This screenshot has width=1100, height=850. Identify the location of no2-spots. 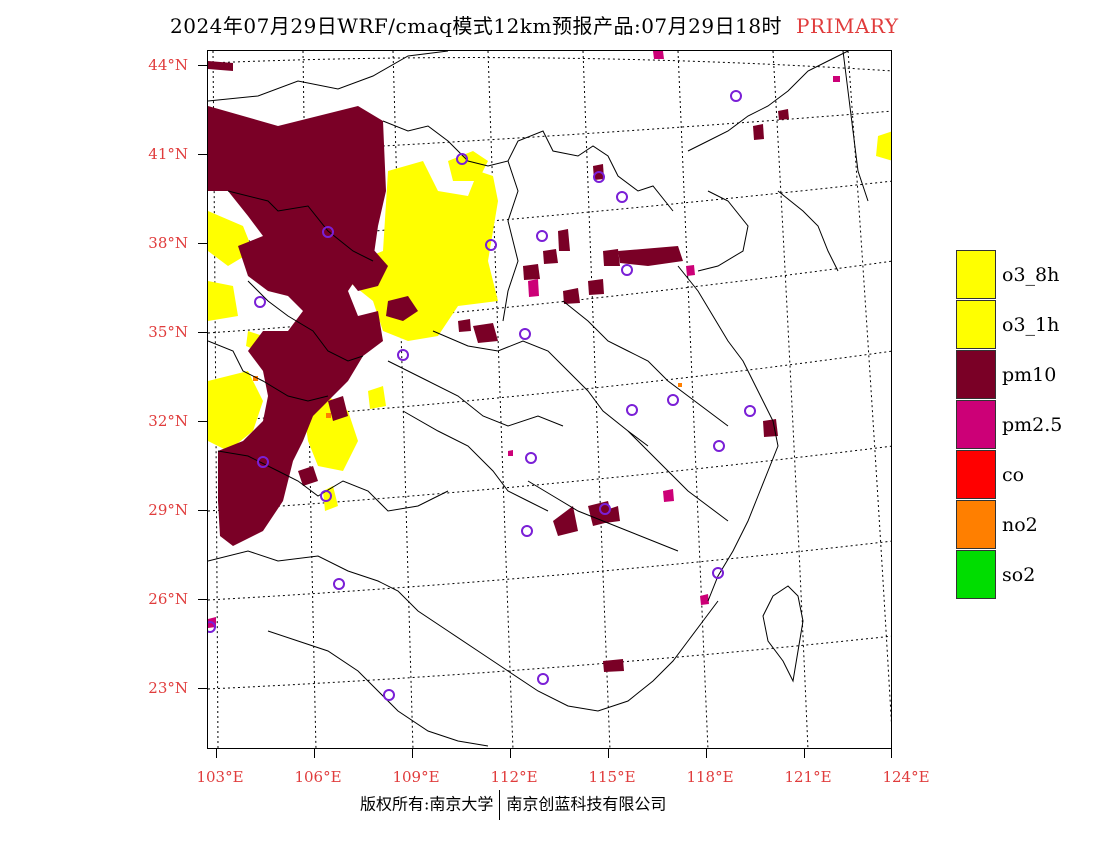
(467, 397).